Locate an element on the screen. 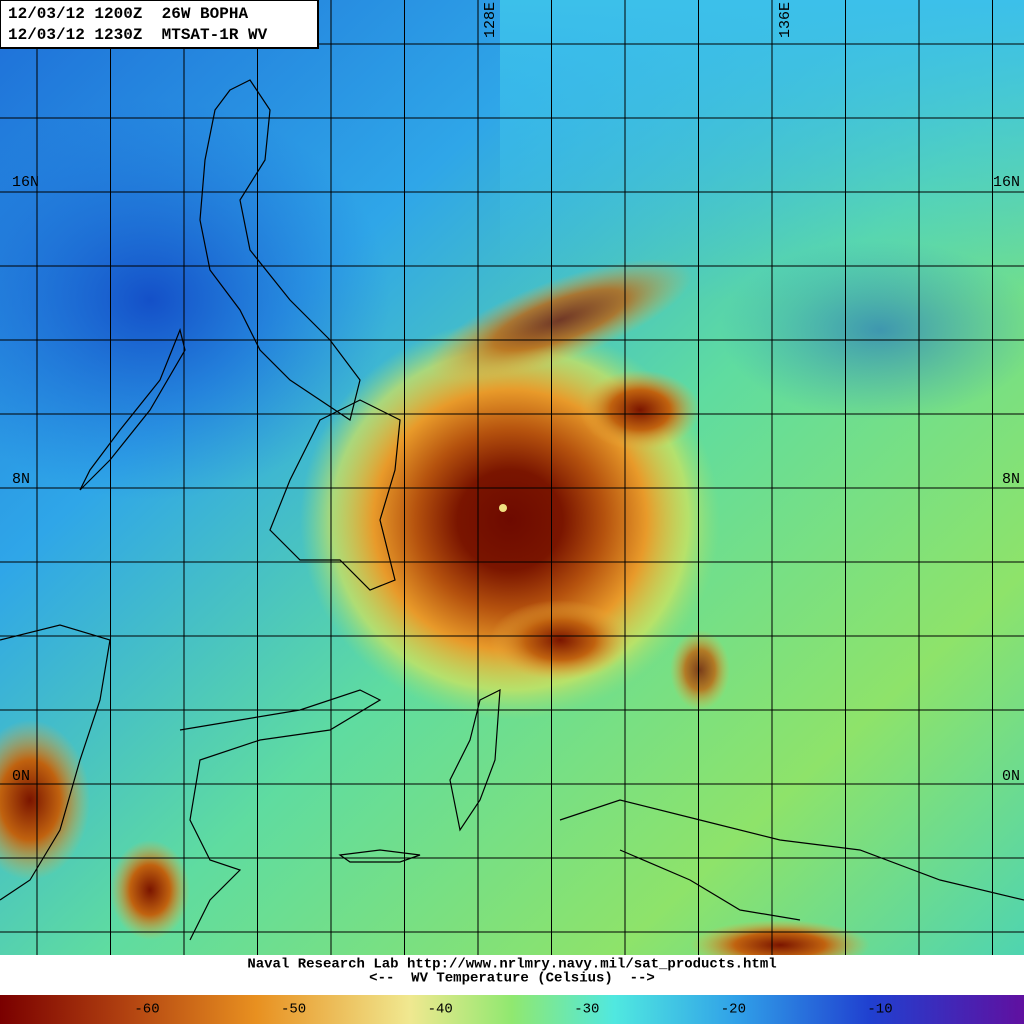 The image size is (1024, 1029). storm-band is located at coordinates (560, 320).